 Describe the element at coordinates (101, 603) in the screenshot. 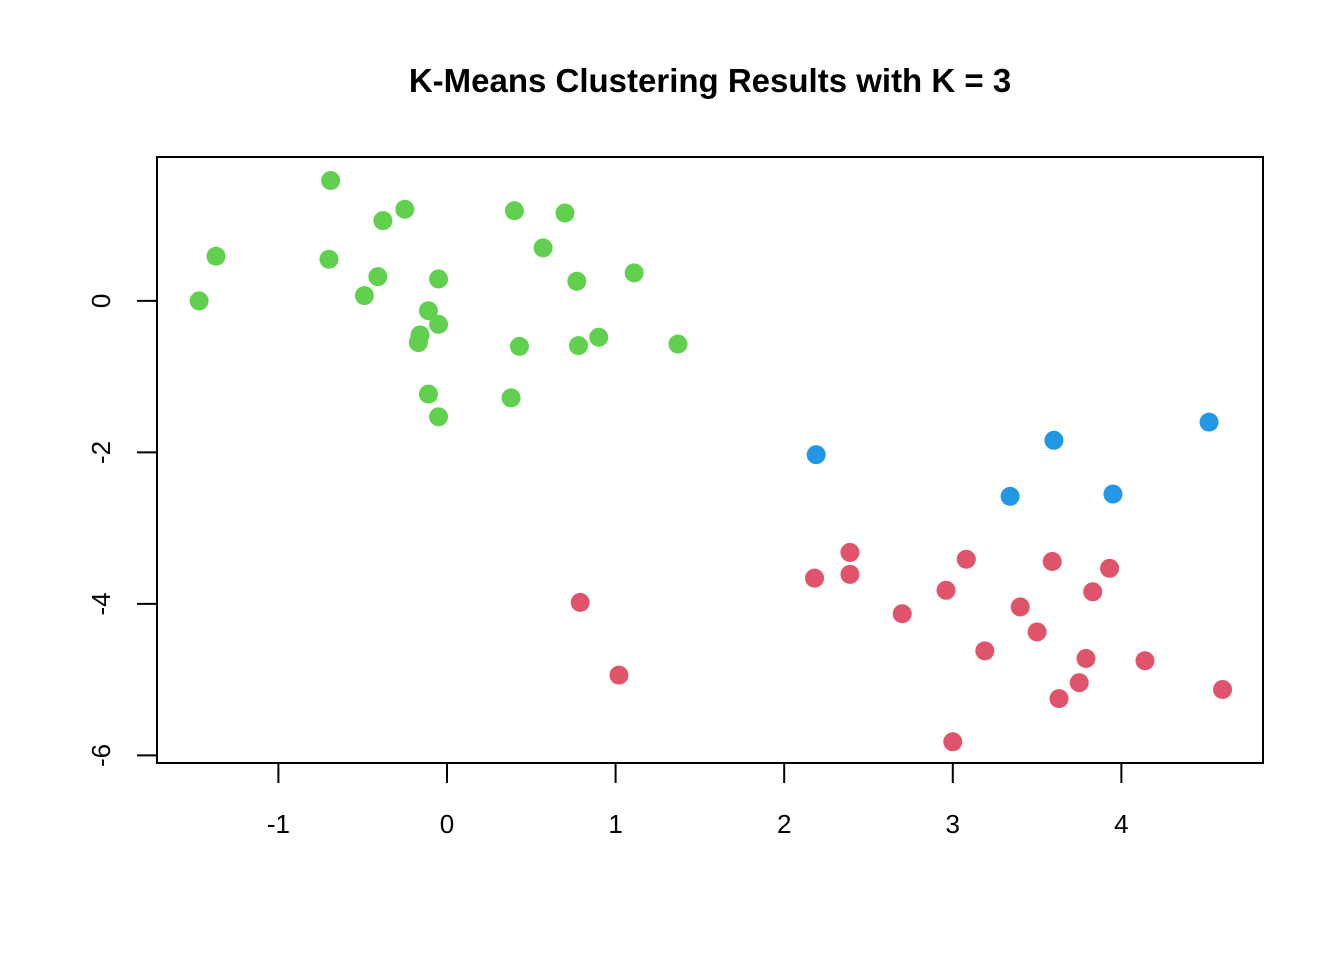

I see `y-tick-label: -4` at that location.